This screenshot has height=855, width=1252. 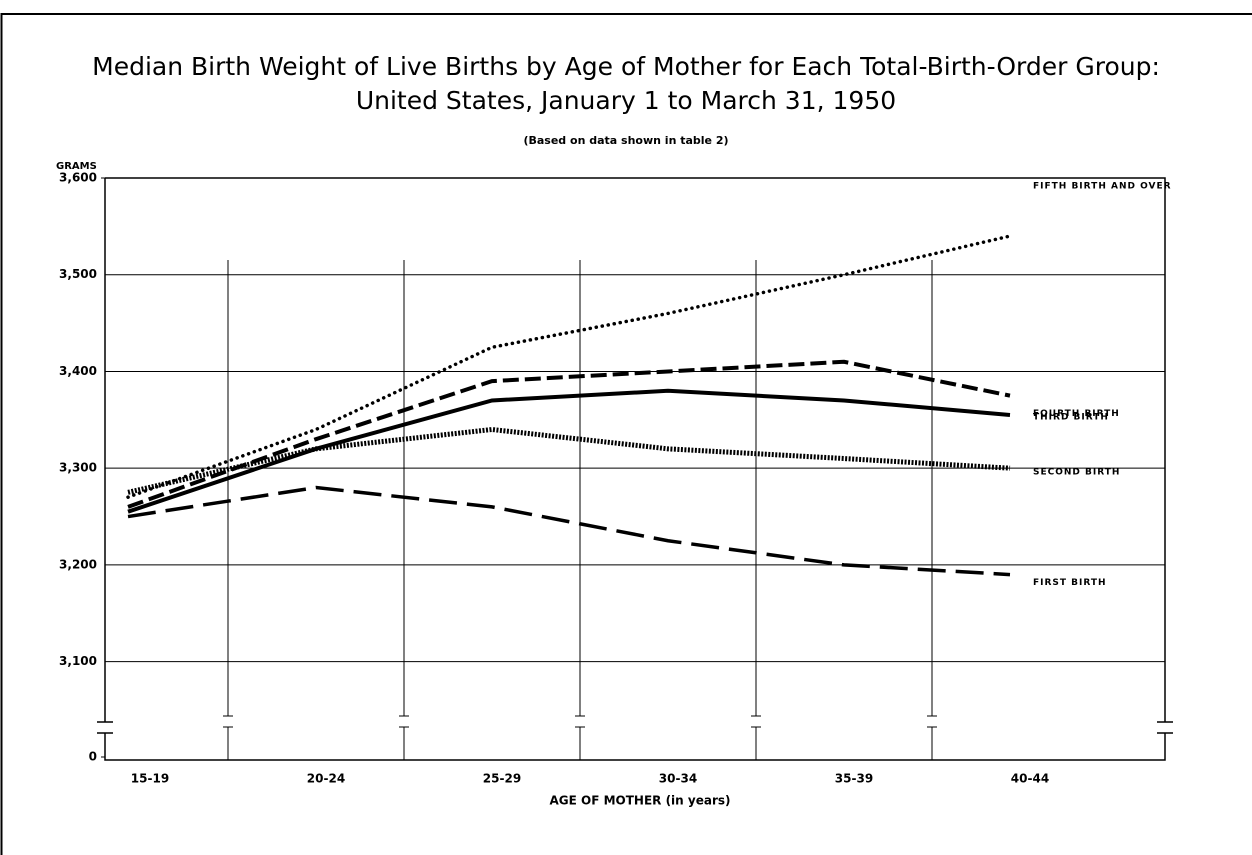 I want to click on series-label: FIFTH BIRTH AND OVER, so click(x=1102, y=187).